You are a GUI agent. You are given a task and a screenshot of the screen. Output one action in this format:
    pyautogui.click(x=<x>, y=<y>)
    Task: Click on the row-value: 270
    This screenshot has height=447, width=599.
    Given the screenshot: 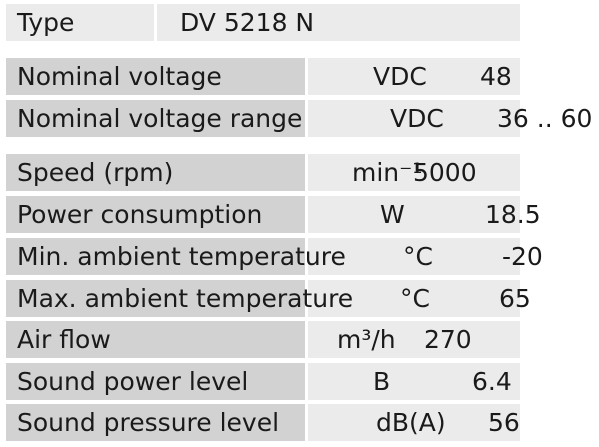 What is the action you would take?
    pyautogui.click(x=448, y=339)
    